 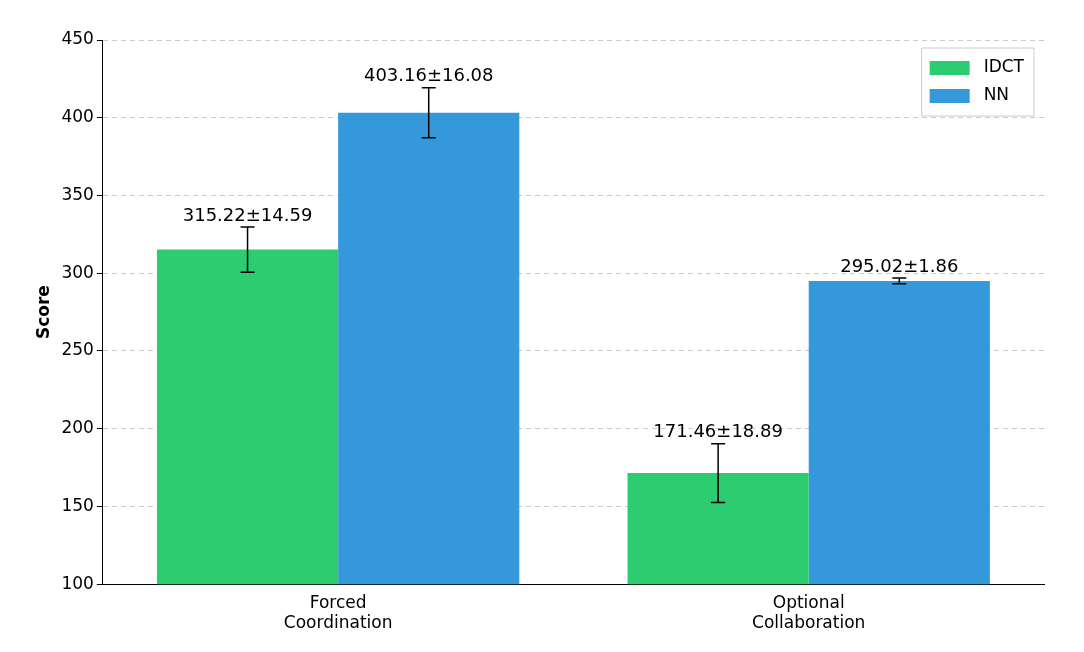 I want to click on legend-label: NN, so click(x=996, y=94).